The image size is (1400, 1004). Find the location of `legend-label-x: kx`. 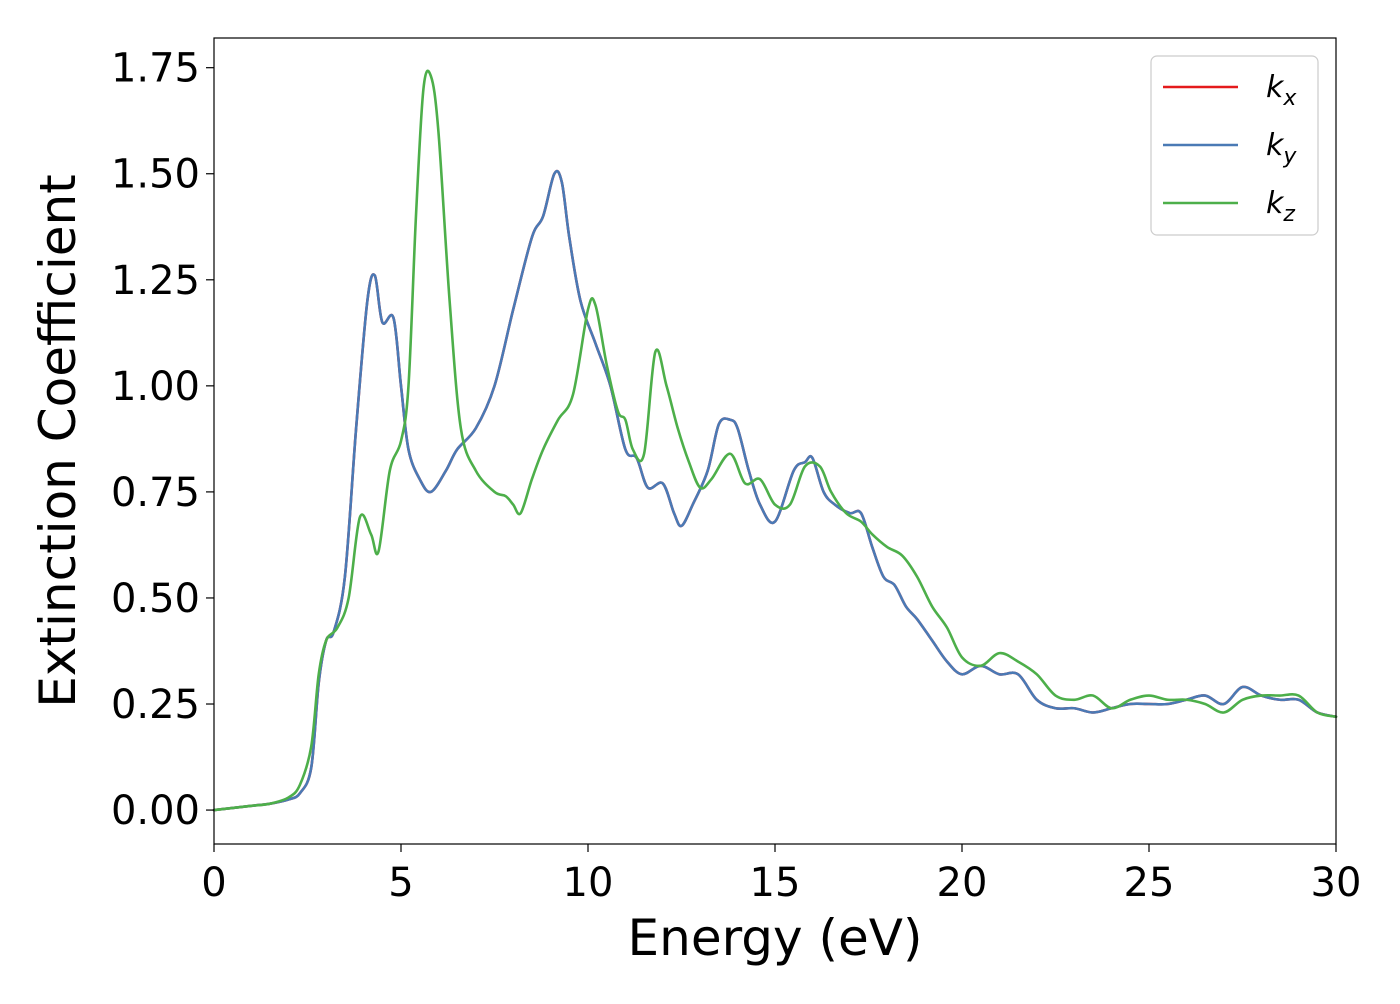

legend-label-x: kx is located at coordinates (1281, 90).